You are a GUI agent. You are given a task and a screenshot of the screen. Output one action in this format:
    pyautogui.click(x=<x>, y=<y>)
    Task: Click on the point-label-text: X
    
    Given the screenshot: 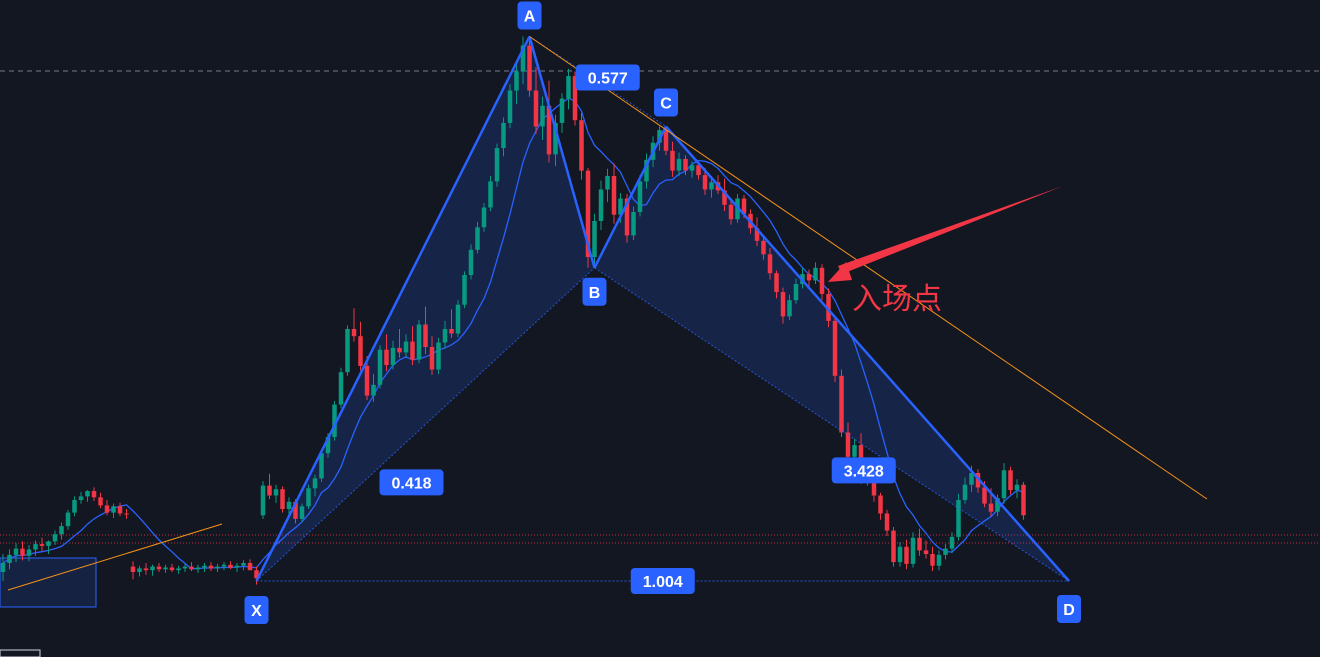 What is the action you would take?
    pyautogui.click(x=256, y=611)
    